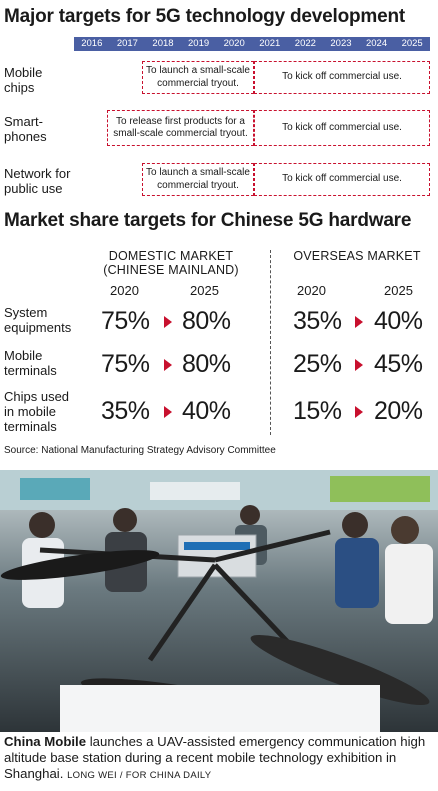  Describe the element at coordinates (376, 43) in the screenshot. I see `year-label: 2024` at that location.